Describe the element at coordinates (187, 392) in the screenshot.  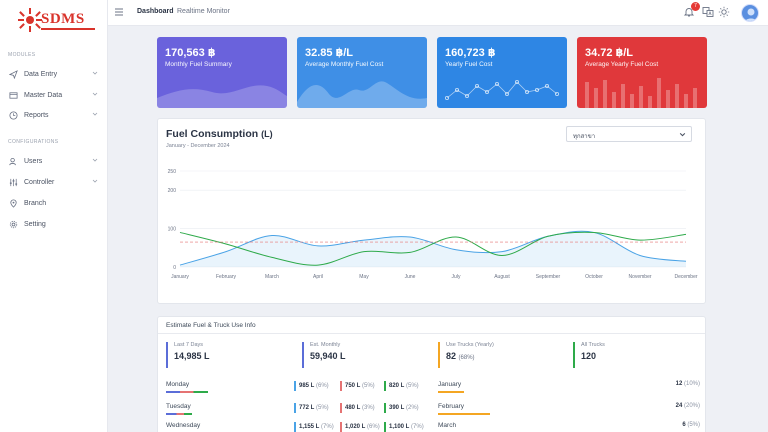
I see `day-underline` at that location.